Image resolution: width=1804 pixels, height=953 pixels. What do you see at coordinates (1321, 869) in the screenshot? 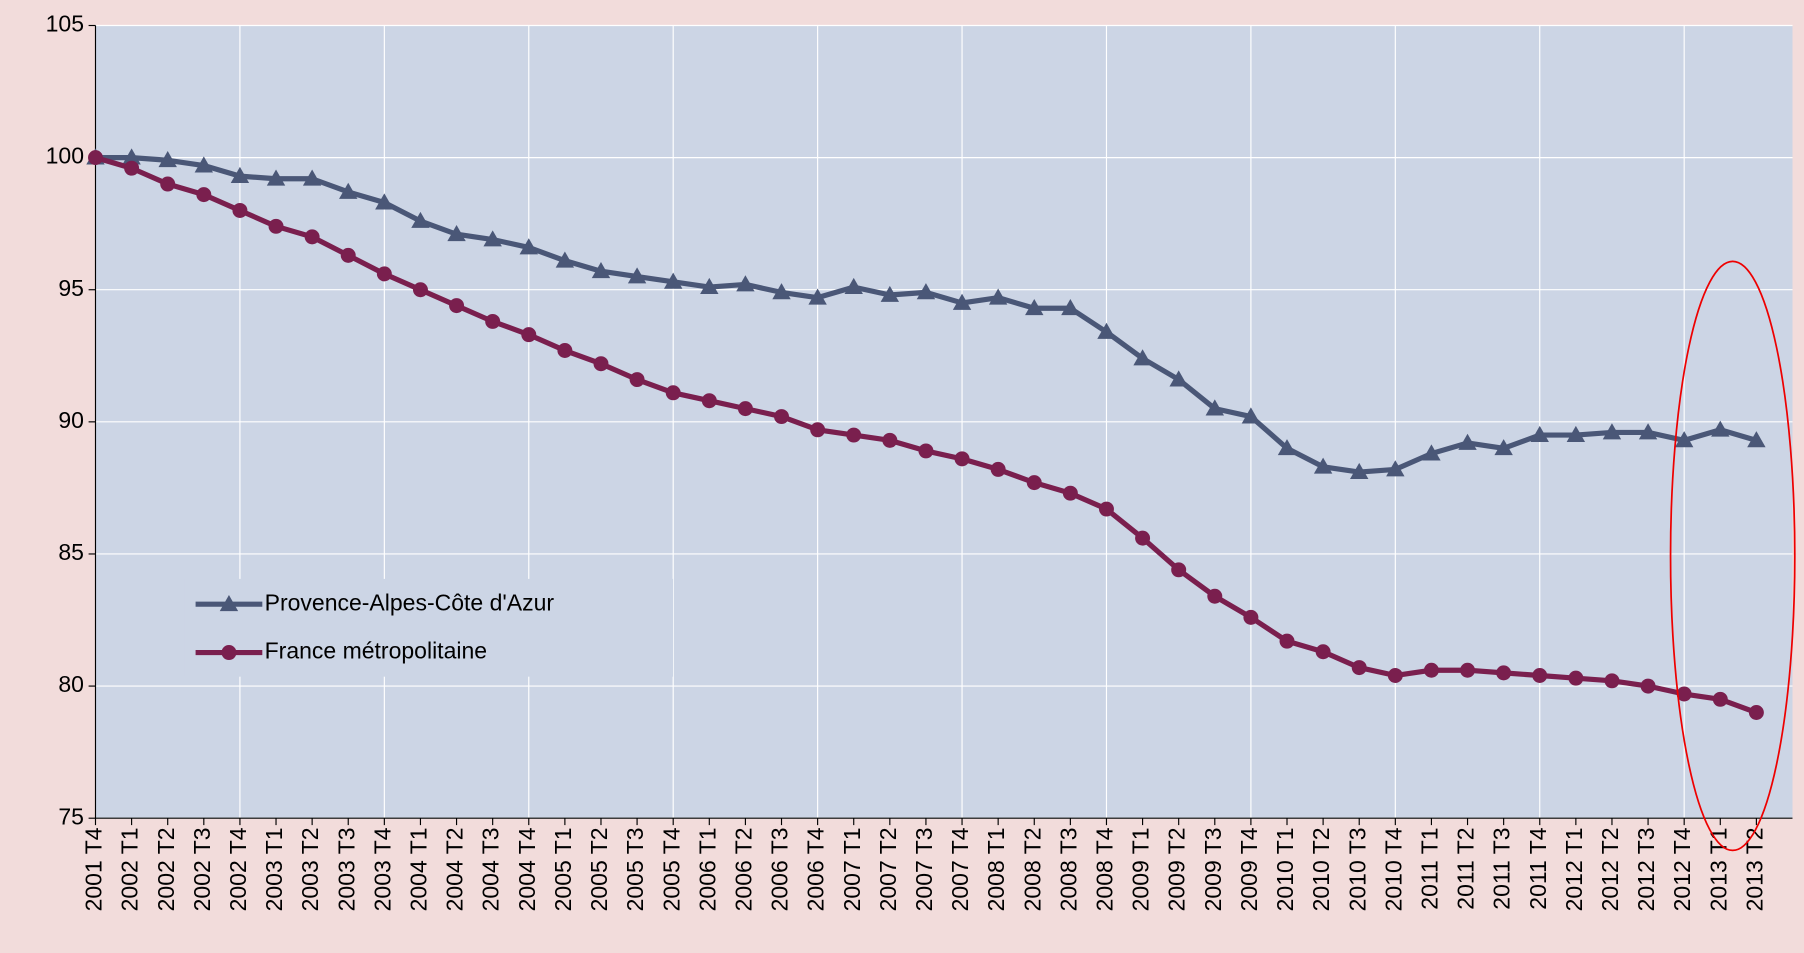
I see `x-tick-label: 2010 T2` at bounding box center [1321, 869].